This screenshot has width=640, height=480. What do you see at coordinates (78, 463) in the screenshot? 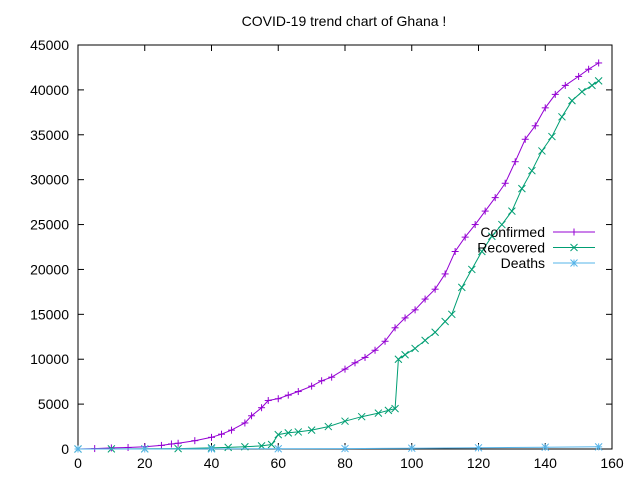
I see `x-tick-label: 0` at bounding box center [78, 463].